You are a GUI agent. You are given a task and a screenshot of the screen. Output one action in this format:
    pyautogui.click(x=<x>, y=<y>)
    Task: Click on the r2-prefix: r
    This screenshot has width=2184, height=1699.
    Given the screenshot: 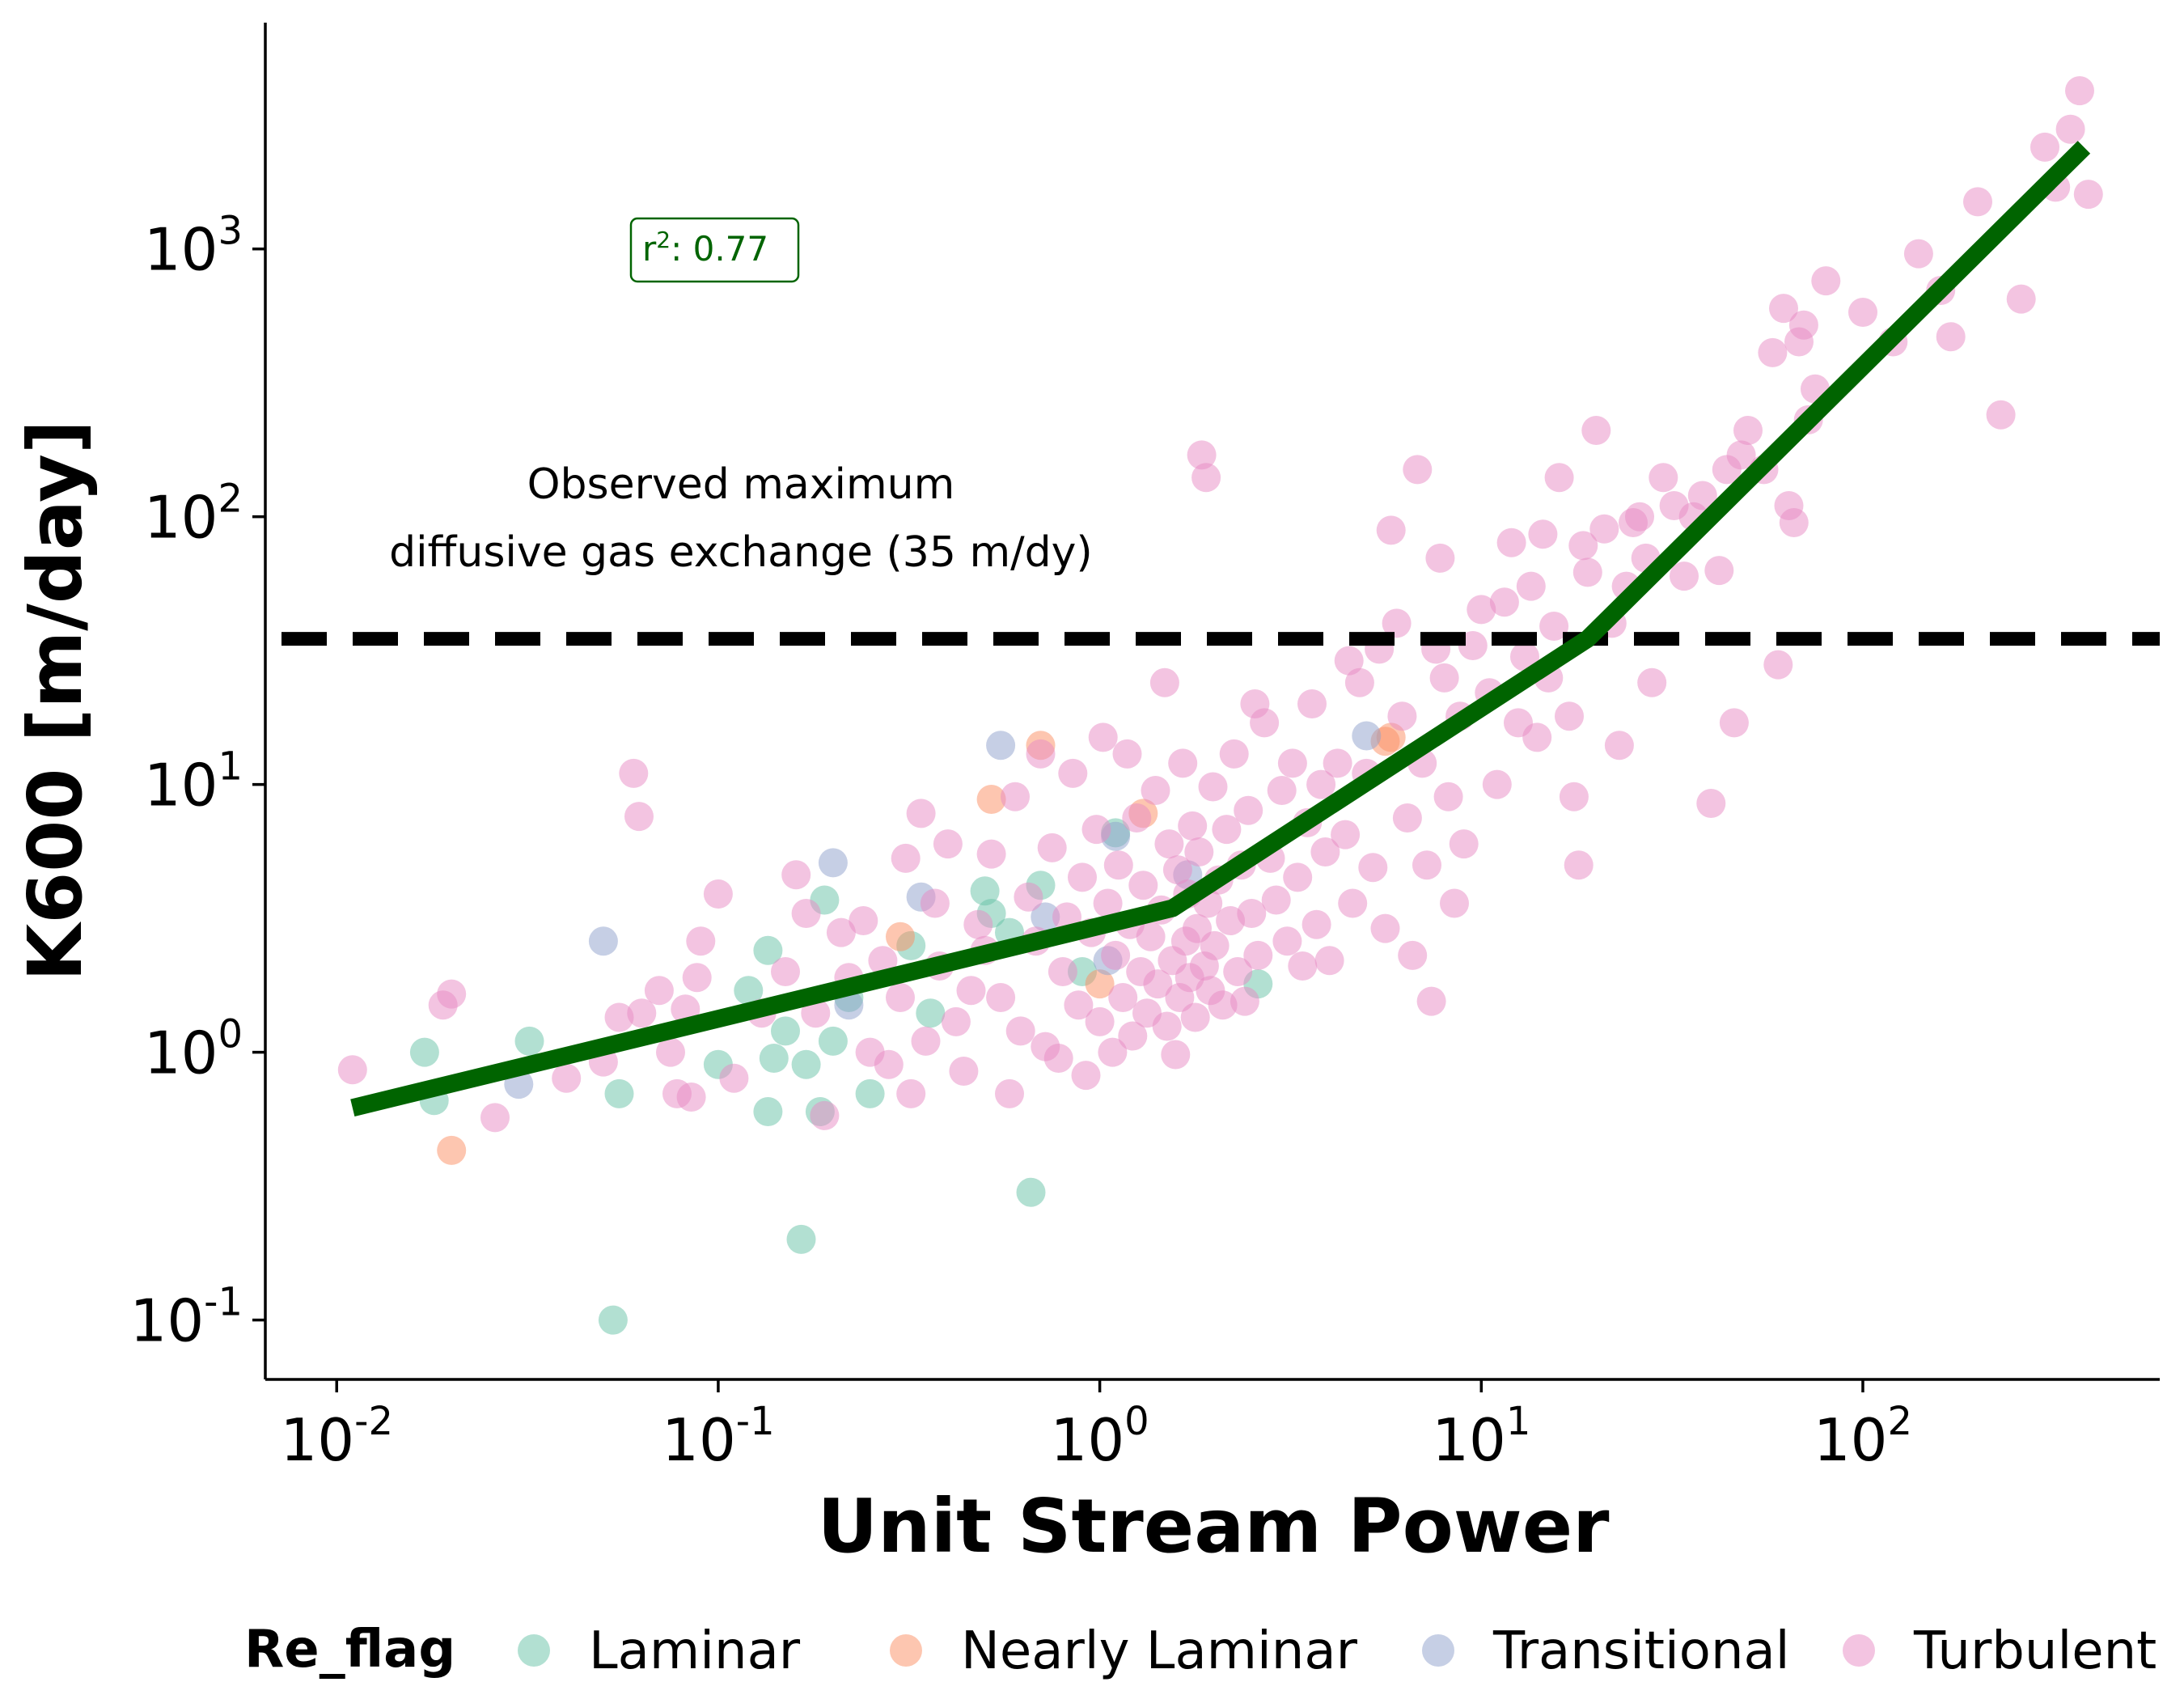 What is the action you would take?
    pyautogui.click(x=649, y=249)
    